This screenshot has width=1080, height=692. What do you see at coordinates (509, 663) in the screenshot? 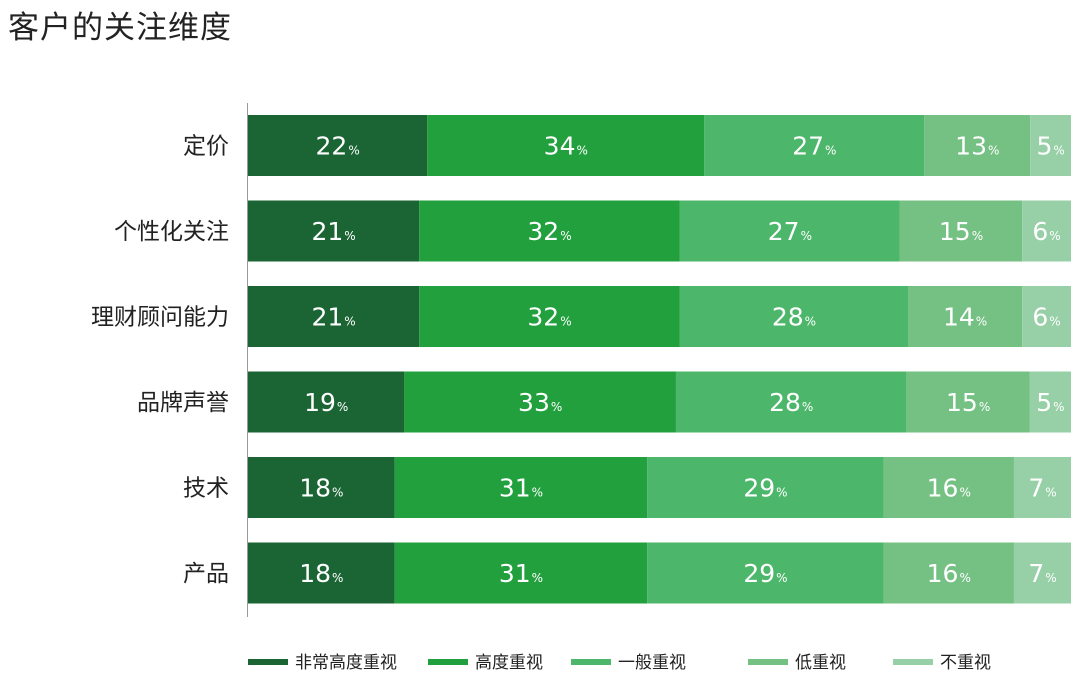
I see `legend-label: 高度重视` at bounding box center [509, 663].